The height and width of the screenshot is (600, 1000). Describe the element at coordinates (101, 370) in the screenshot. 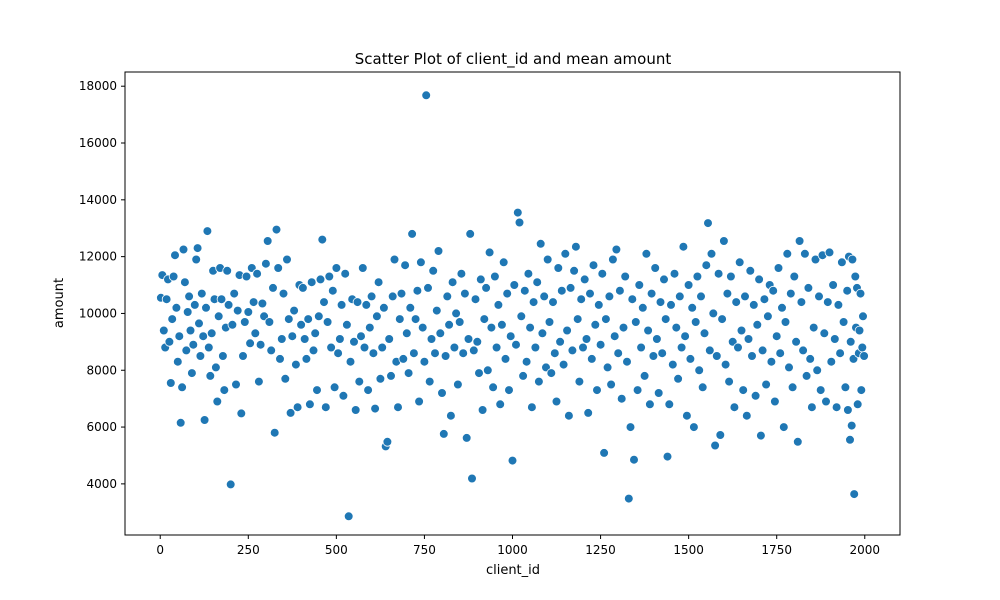

I see `y-tick-label: 8000` at that location.